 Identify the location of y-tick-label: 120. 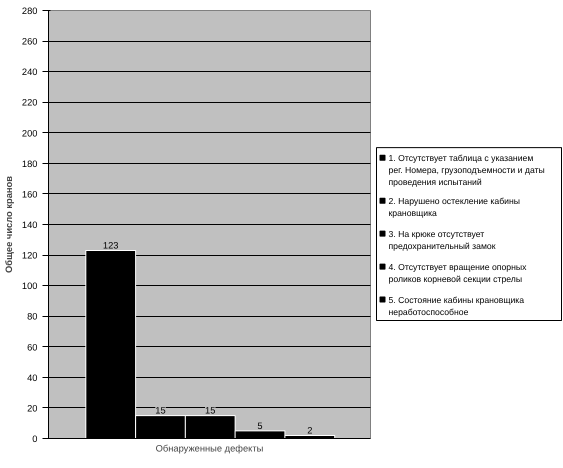
(30, 255).